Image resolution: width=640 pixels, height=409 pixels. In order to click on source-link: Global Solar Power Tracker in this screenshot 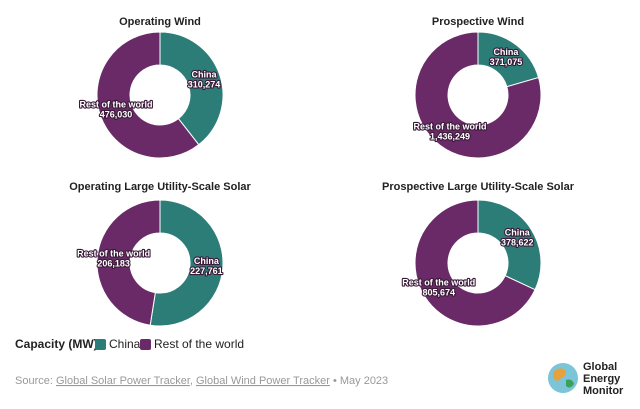, I will do `click(123, 381)`.